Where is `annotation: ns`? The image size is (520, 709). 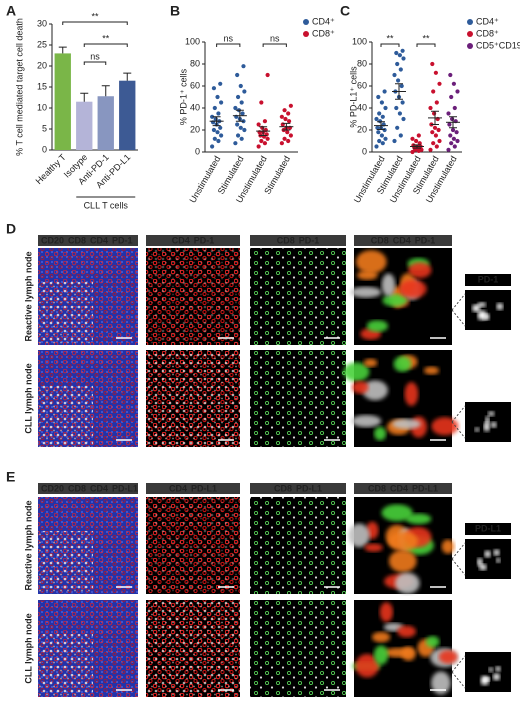
annotation: ns is located at coordinates (275, 38).